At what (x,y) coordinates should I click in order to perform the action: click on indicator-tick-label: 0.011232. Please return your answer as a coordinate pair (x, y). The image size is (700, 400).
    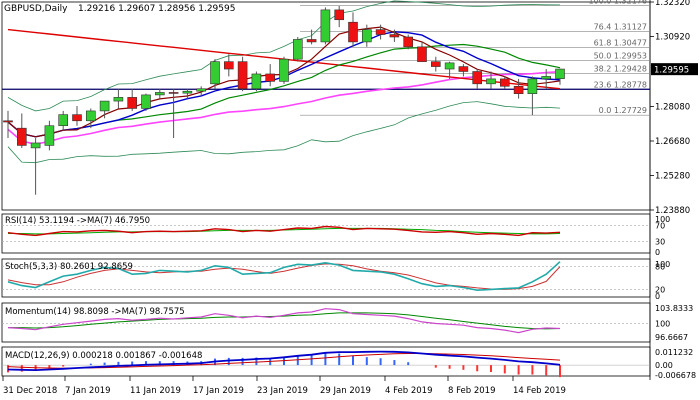
    Looking at the image, I should click on (674, 352).